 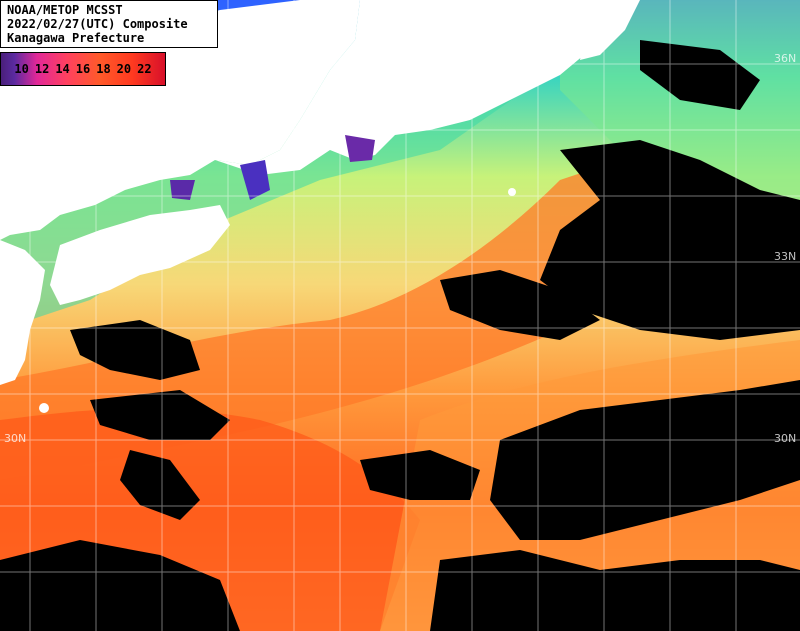 What do you see at coordinates (255, 180) in the screenshot?
I see `bay-osaka` at bounding box center [255, 180].